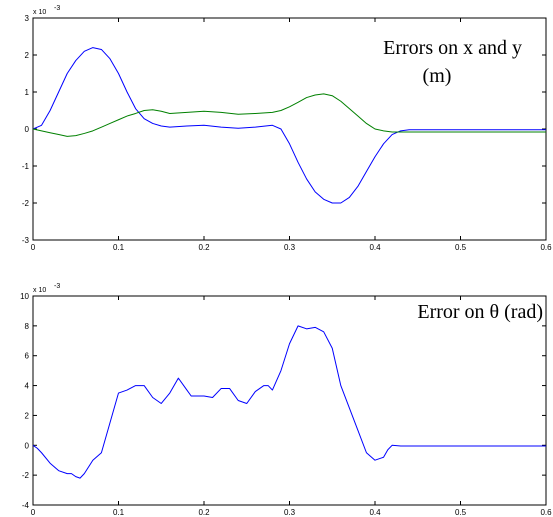 Image resolution: width=553 pixels, height=517 pixels. Describe the element at coordinates (27, 326) in the screenshot. I see `y-tick-label: 8` at that location.